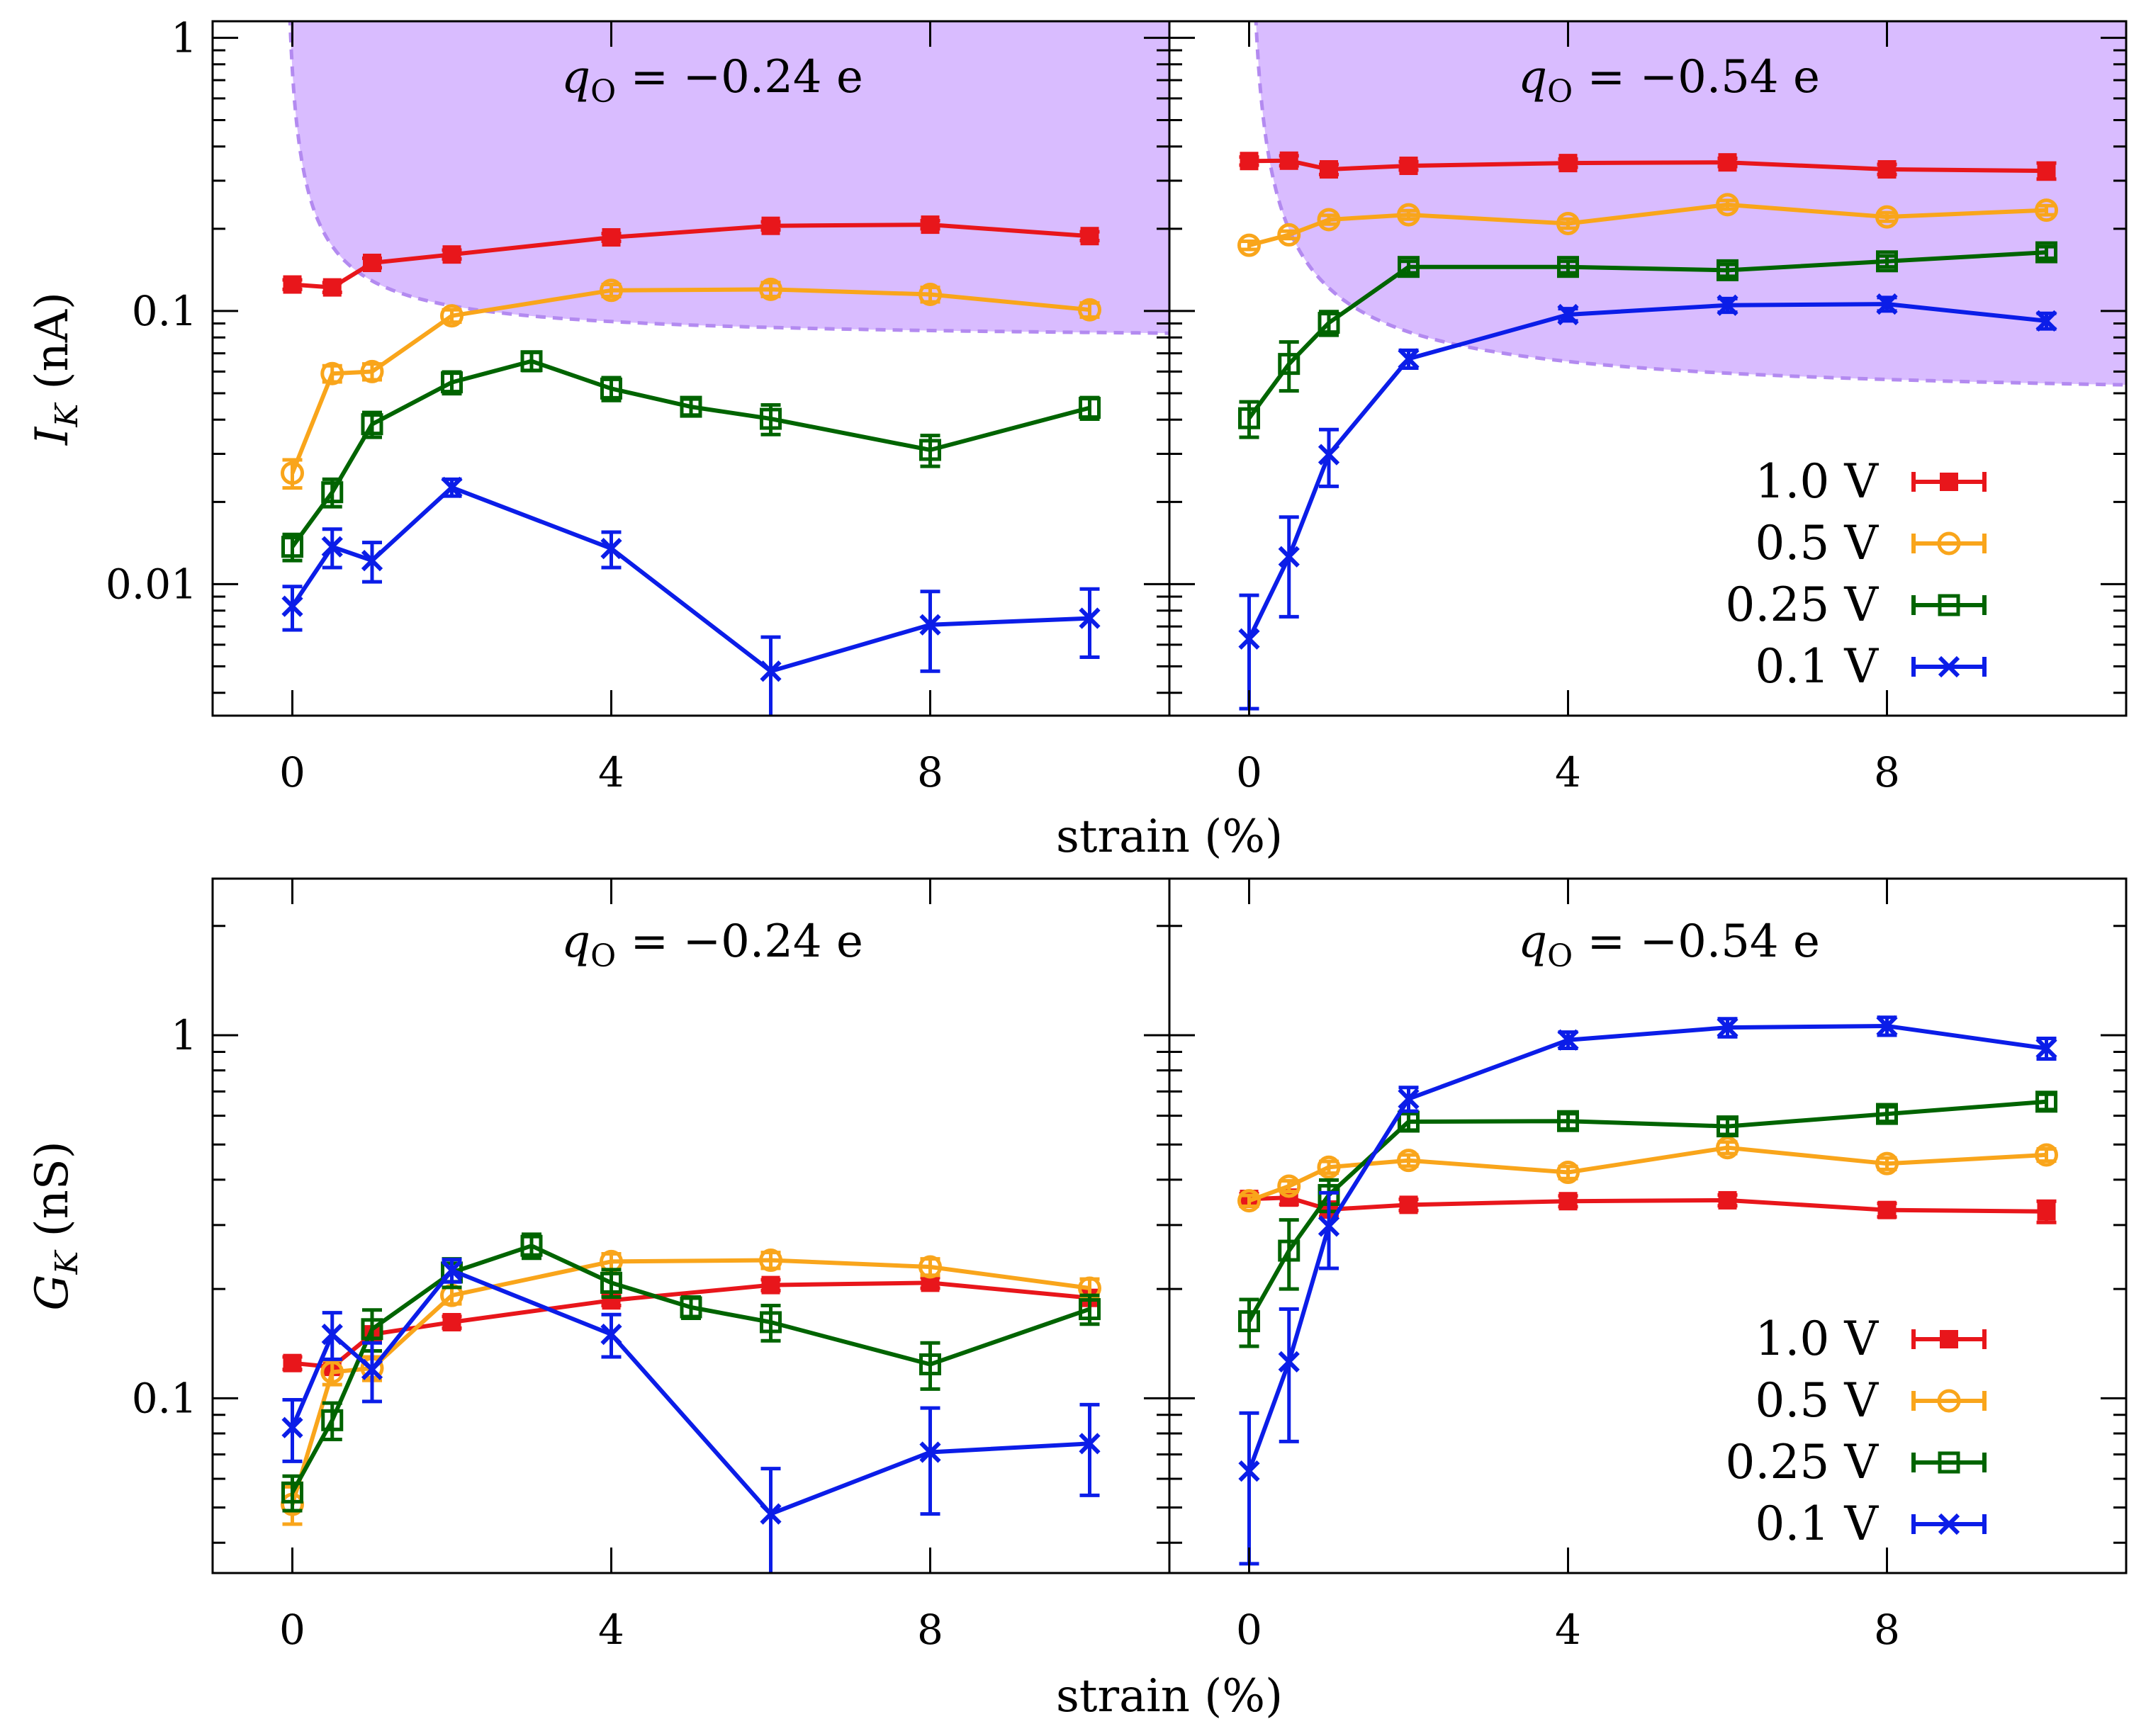  Describe the element at coordinates (930, 1366) in the screenshot. I see `bottom-left-errorbar-025v` at that location.